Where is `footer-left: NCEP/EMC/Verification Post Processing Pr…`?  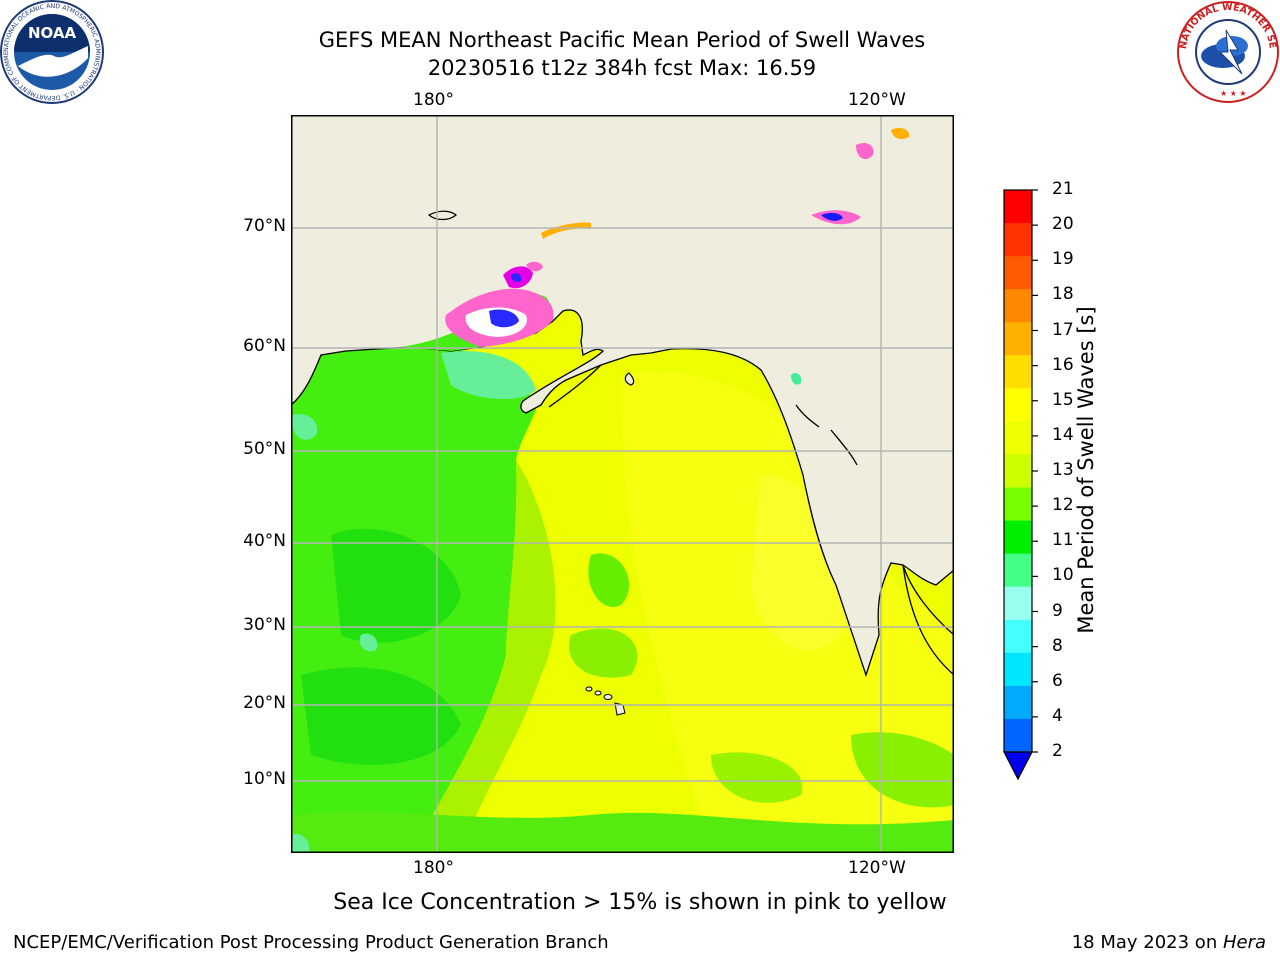 footer-left: NCEP/EMC/Verification Post Processing Pr… is located at coordinates (311, 942).